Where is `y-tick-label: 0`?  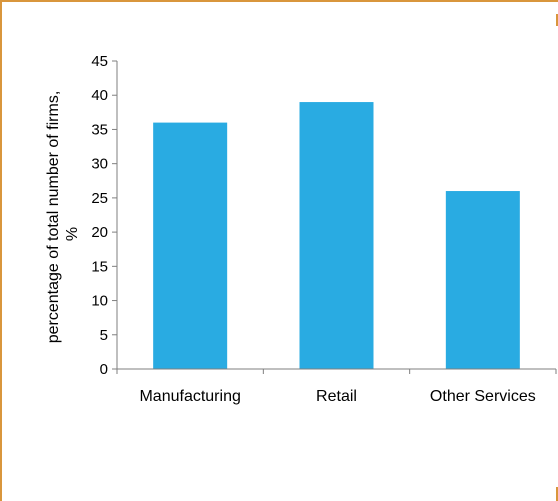
y-tick-label: 0 is located at coordinates (104, 369).